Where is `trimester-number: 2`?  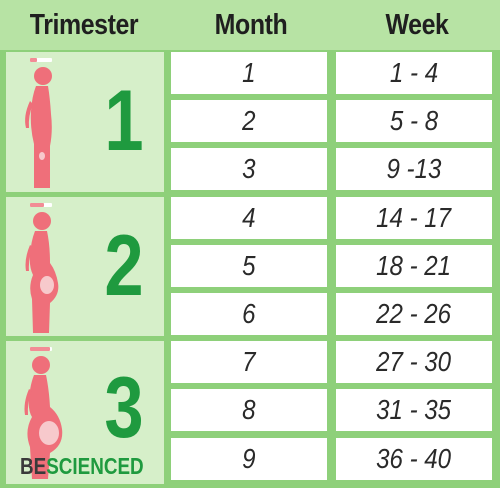
trimester-number: 2 is located at coordinates (124, 266).